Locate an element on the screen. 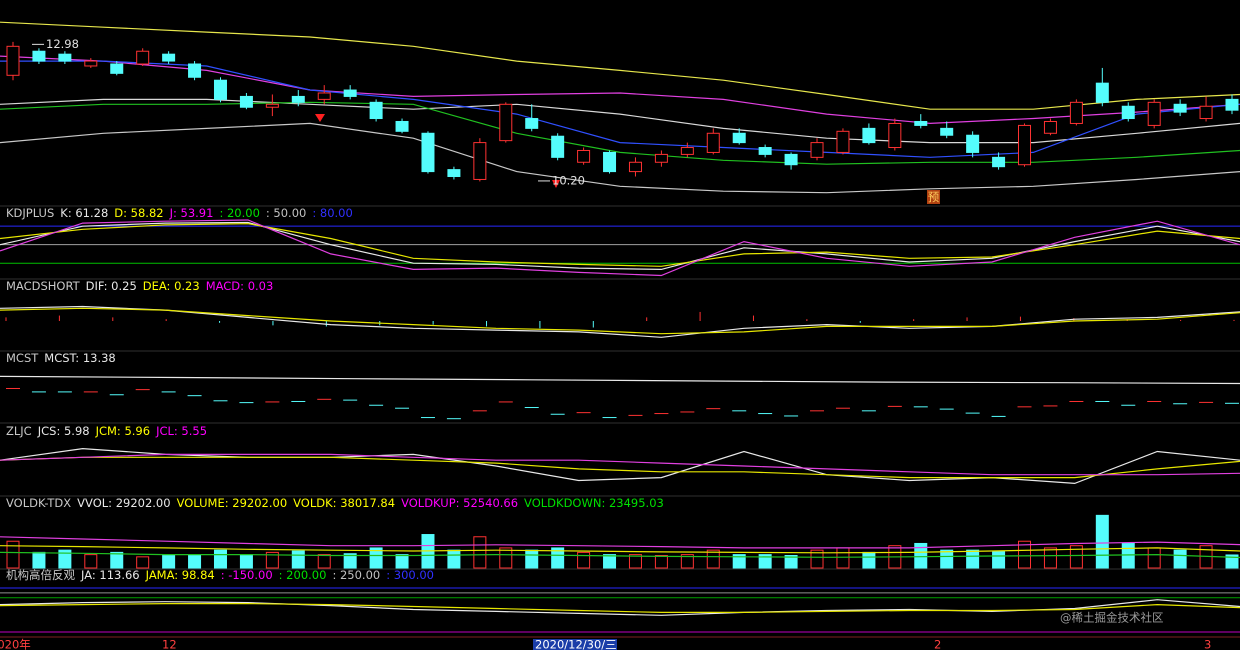 This screenshot has height=650, width=1240. x-axis-label: 2 is located at coordinates (937, 644).